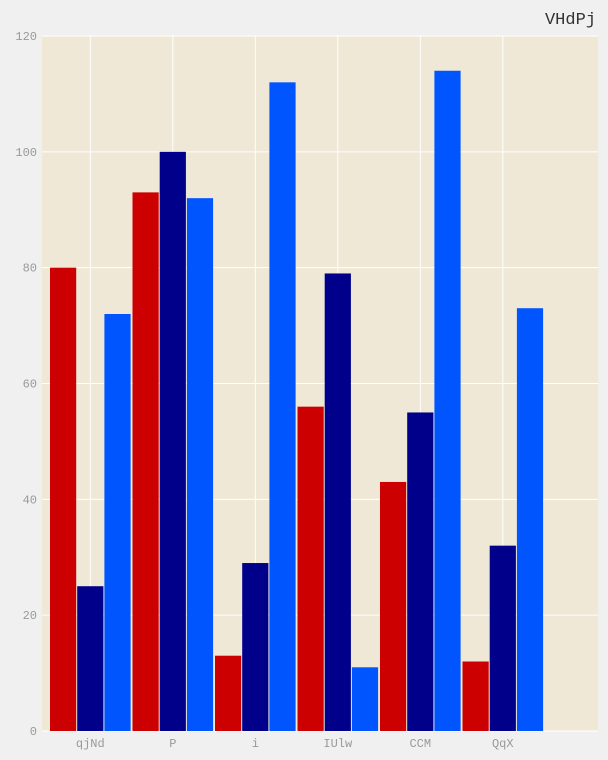 This screenshot has width=608, height=760. Describe the element at coordinates (570, 20) in the screenshot. I see `chart-title: VHdPj` at that location.